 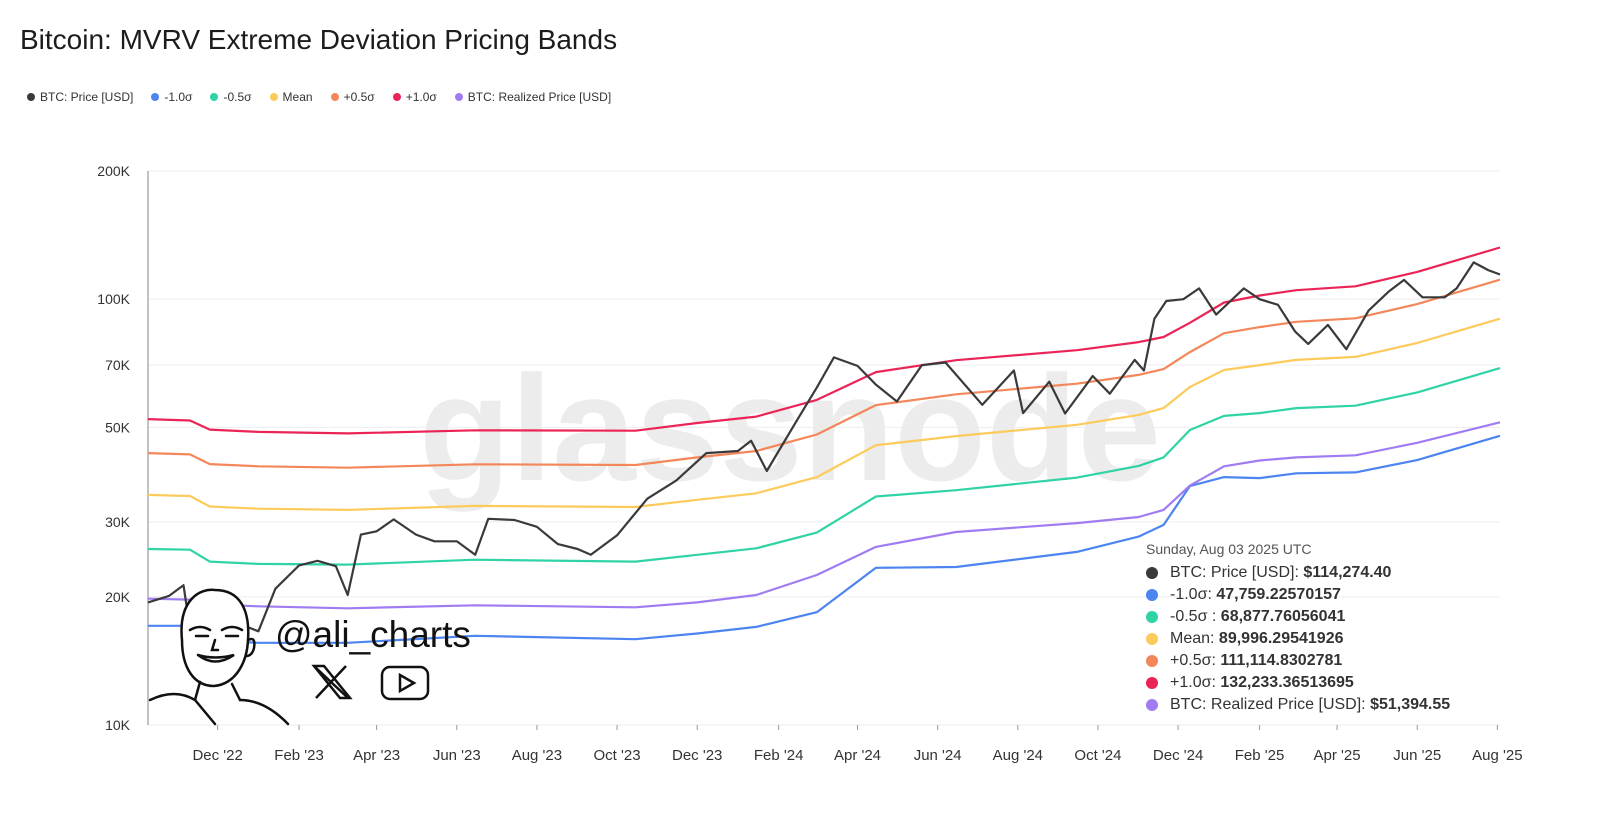 What do you see at coordinates (118, 597) in the screenshot?
I see `y-tick-label: 20K` at bounding box center [118, 597].